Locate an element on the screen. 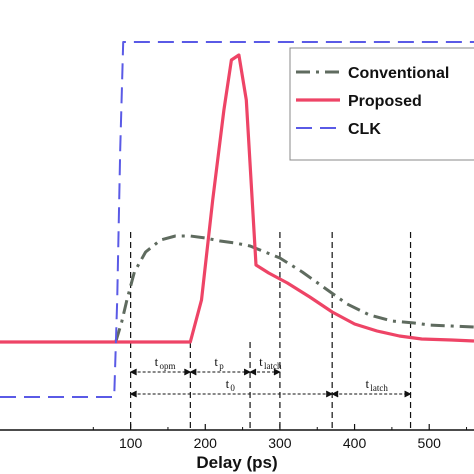 Image resolution: width=474 pixels, height=474 pixels. x-tick-label: 100 is located at coordinates (131, 443).